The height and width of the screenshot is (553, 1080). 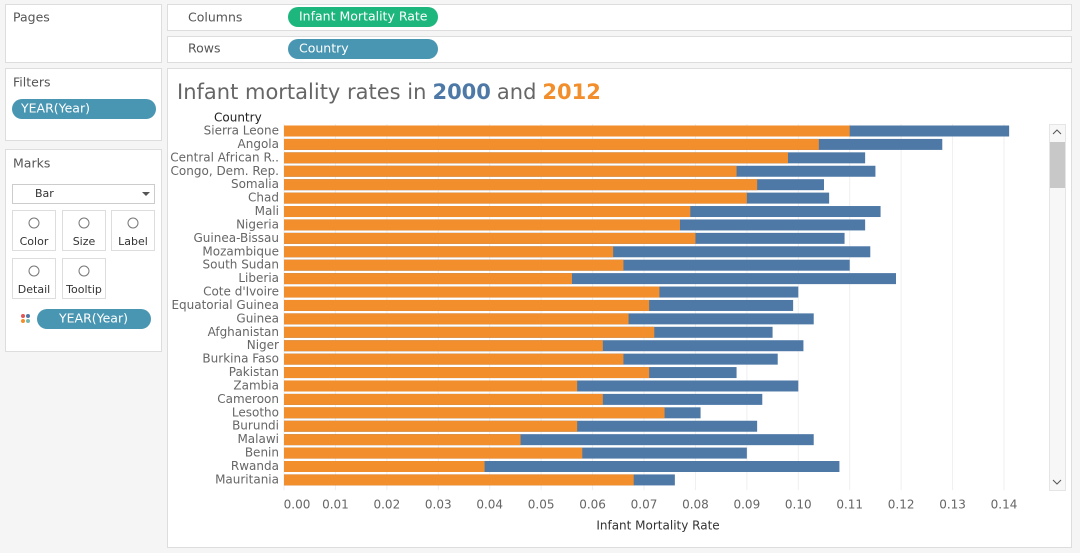 What do you see at coordinates (1057, 165) in the screenshot?
I see `scrollbar-thumb` at bounding box center [1057, 165].